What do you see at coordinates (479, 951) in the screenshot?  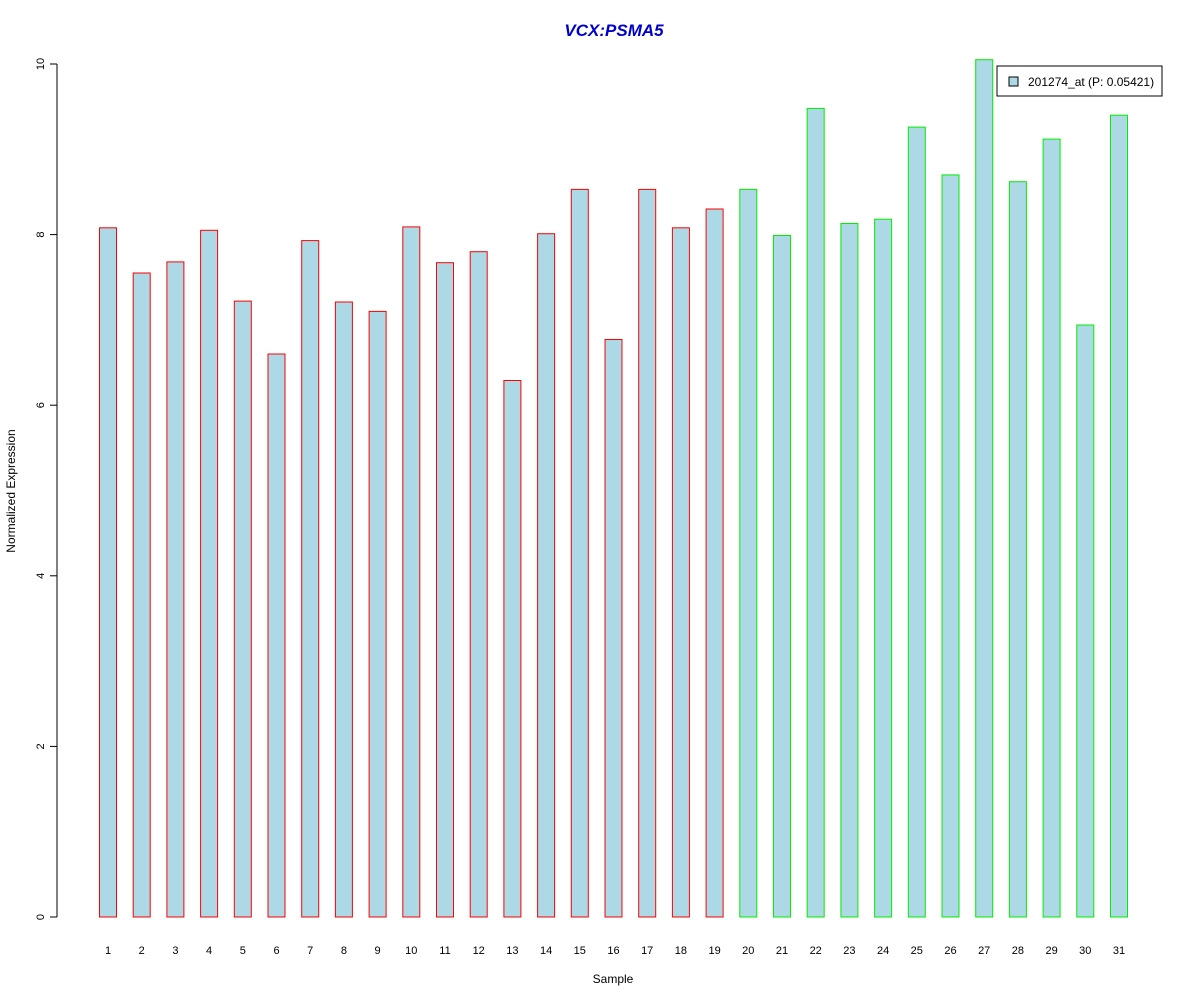 I see `x-tick-label: 12` at bounding box center [479, 951].